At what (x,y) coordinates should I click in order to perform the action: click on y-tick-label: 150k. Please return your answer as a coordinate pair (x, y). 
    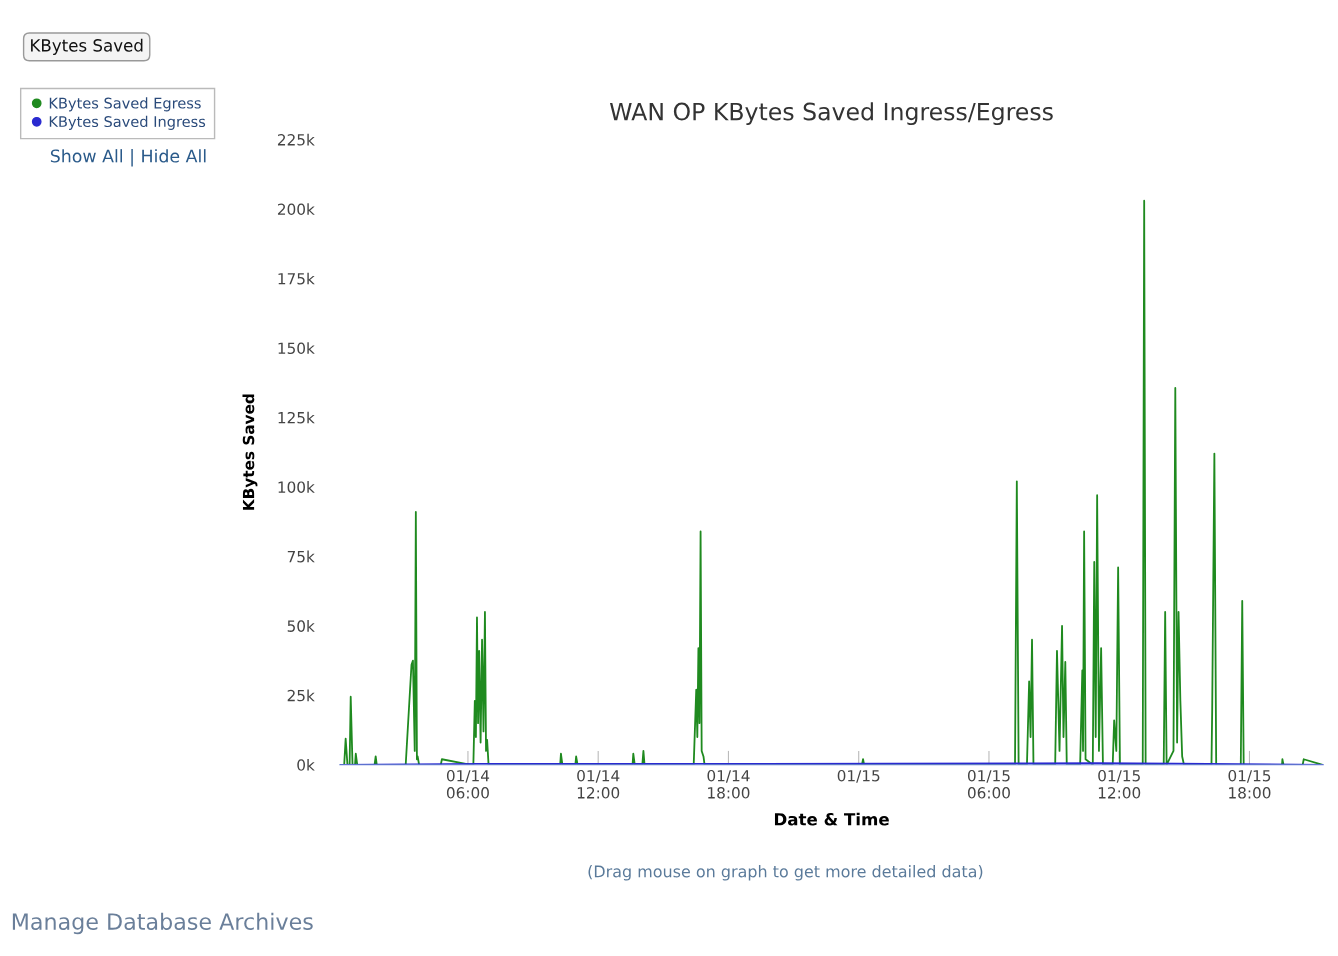
    Looking at the image, I should click on (296, 348).